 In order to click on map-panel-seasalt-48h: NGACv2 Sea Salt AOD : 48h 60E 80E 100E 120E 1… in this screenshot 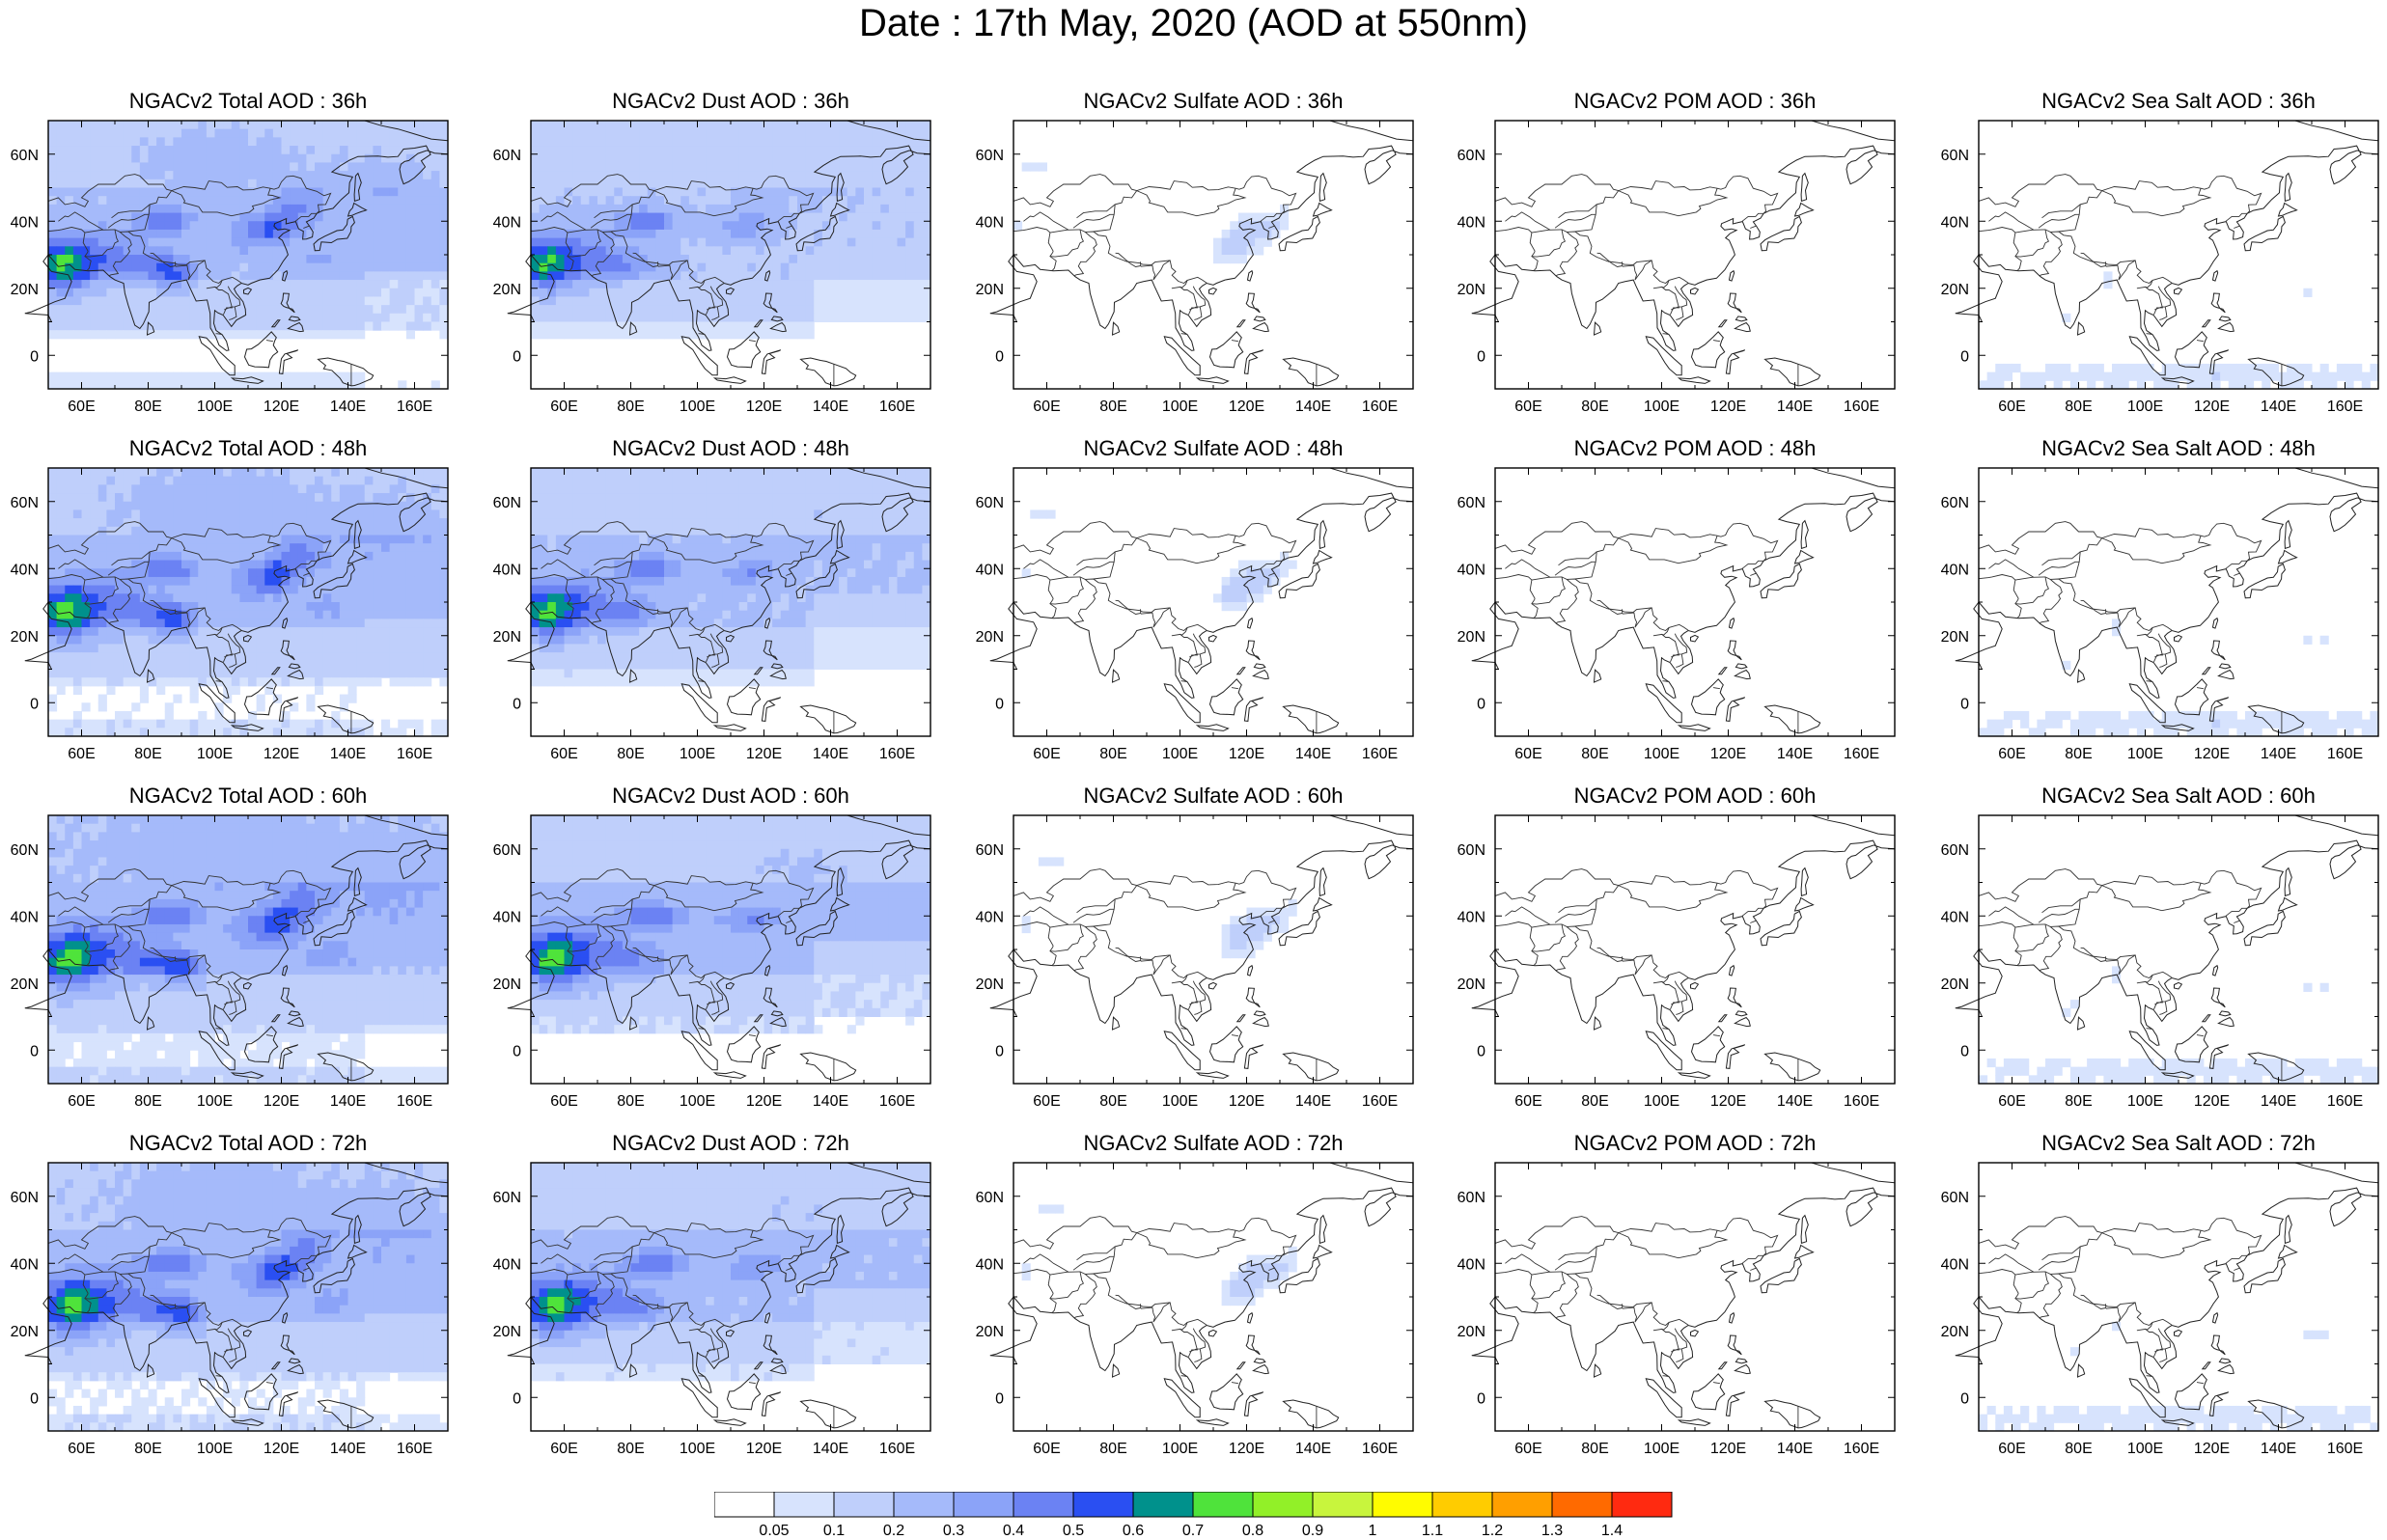, I will do `click(2160, 599)`.